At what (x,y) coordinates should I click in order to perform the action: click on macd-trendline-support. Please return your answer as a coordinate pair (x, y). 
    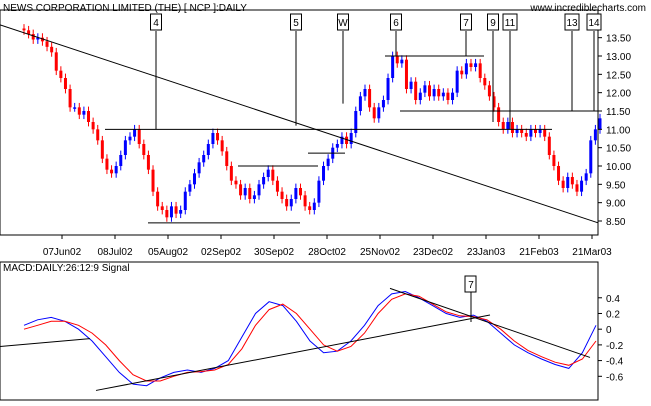
    Looking at the image, I should click on (293, 352).